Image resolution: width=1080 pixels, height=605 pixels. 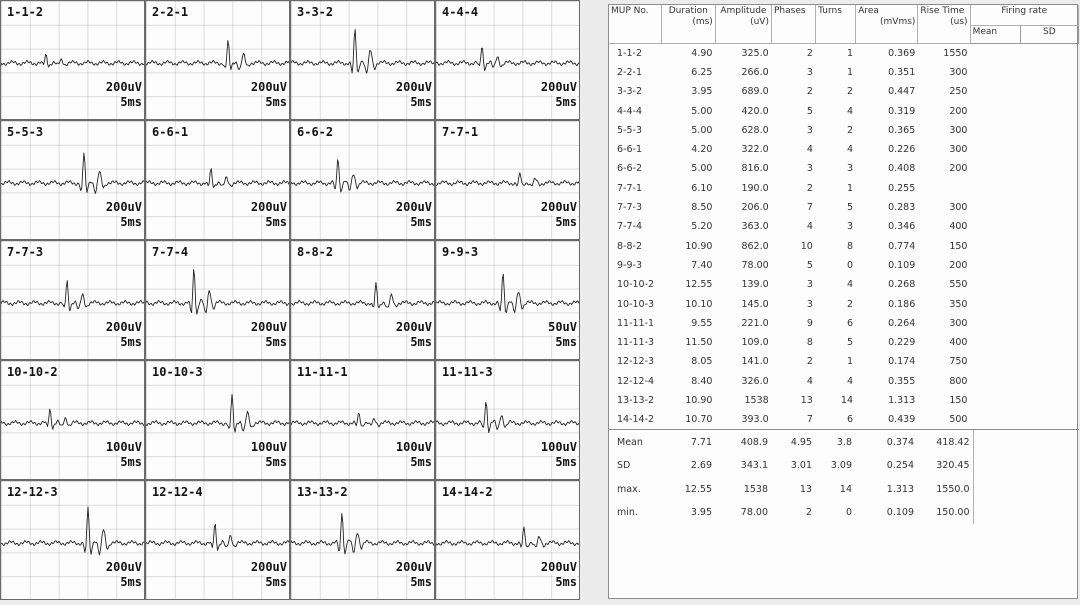 I want to click on table-row: 4-4-4 5.00 420.0 5 4 0.319 200, so click(x=844, y=110).